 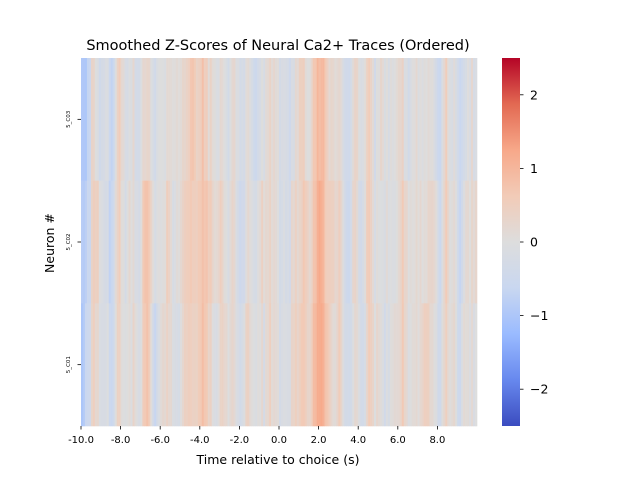 I want to click on row-label: 5_C03, so click(x=69, y=119).